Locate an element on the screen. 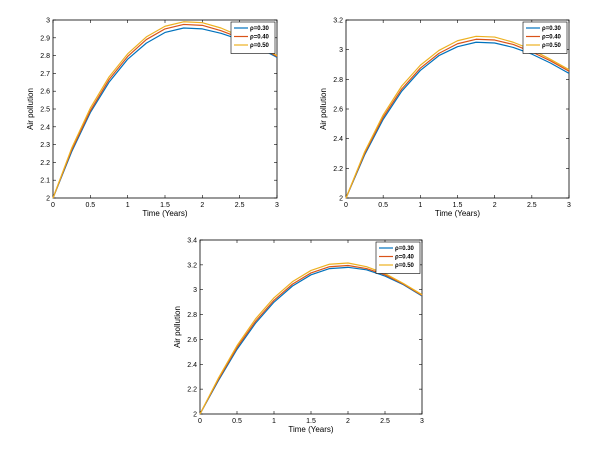  y-tick-label: 2.9 is located at coordinates (45, 38).